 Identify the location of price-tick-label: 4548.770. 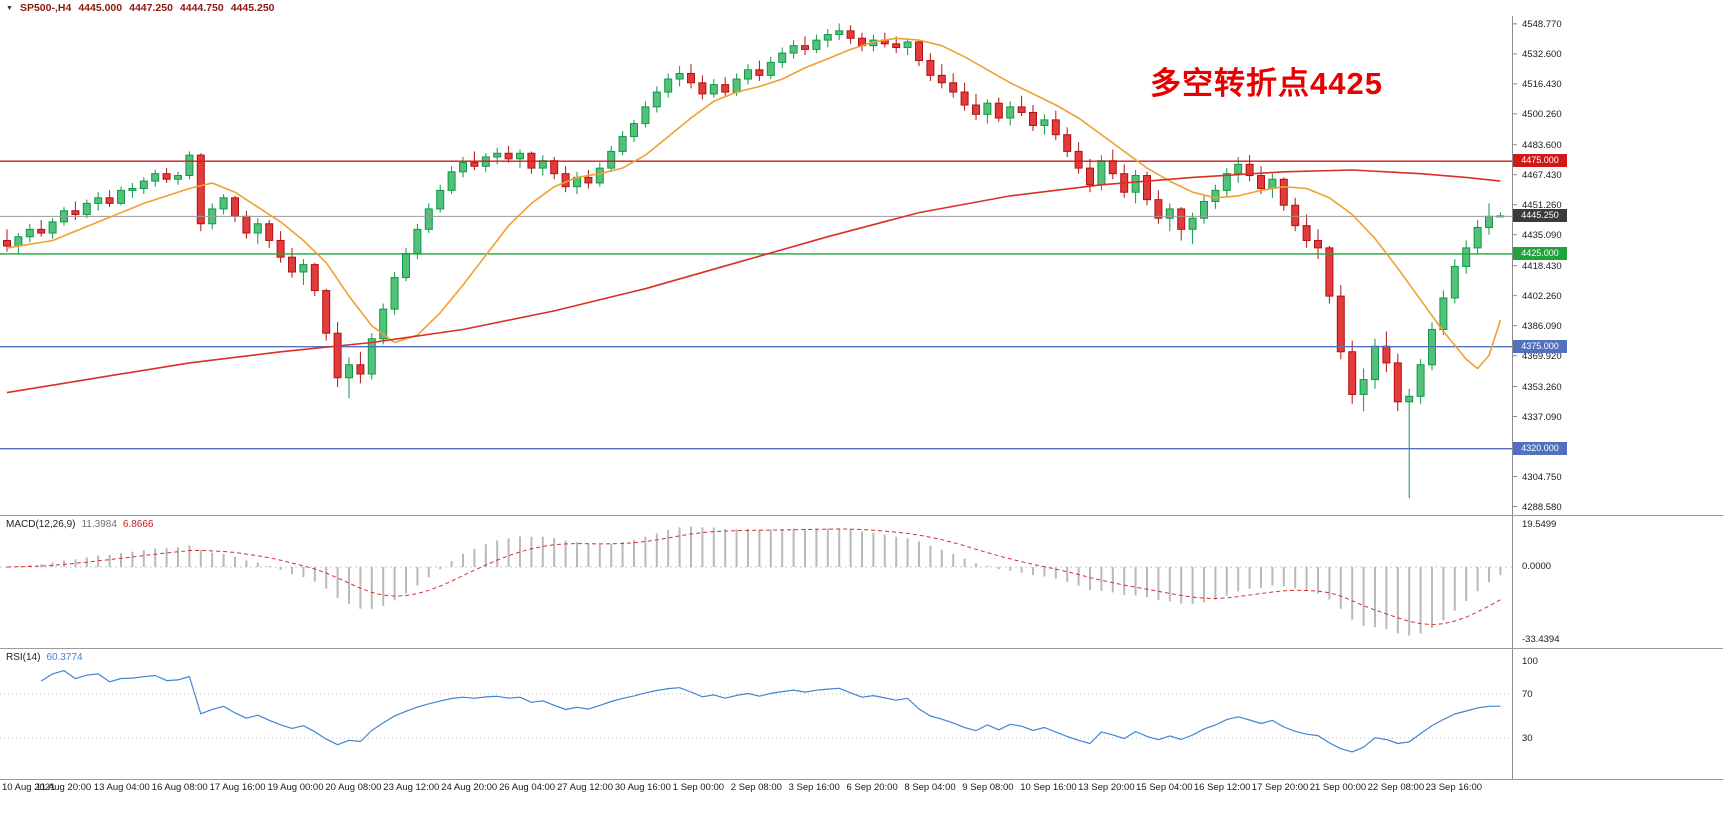
(1542, 24).